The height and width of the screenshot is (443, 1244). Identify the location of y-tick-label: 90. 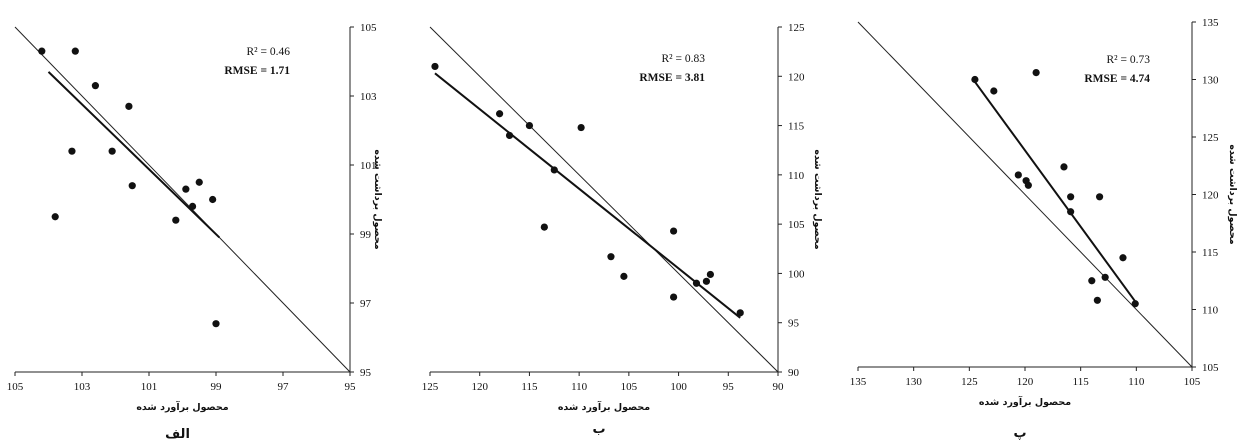
(794, 373).